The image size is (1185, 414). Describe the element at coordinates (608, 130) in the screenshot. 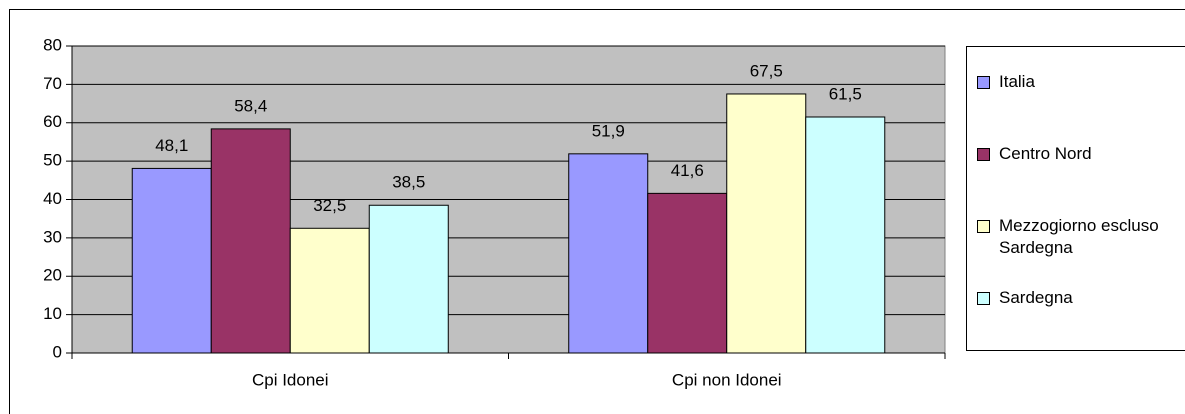

I see `data-label: 51,9` at that location.